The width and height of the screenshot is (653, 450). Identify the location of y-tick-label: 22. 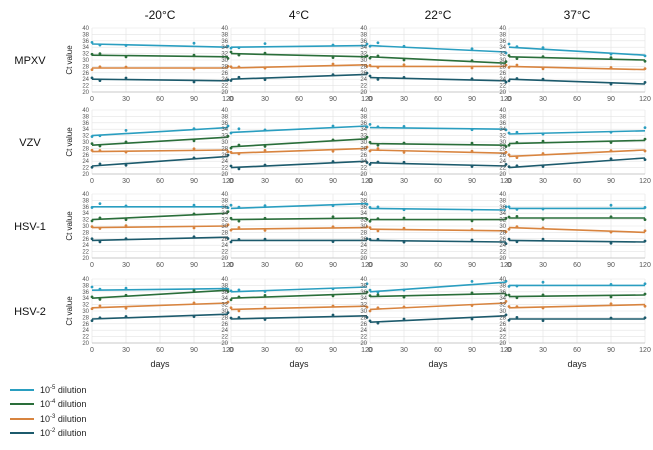
(224, 87).